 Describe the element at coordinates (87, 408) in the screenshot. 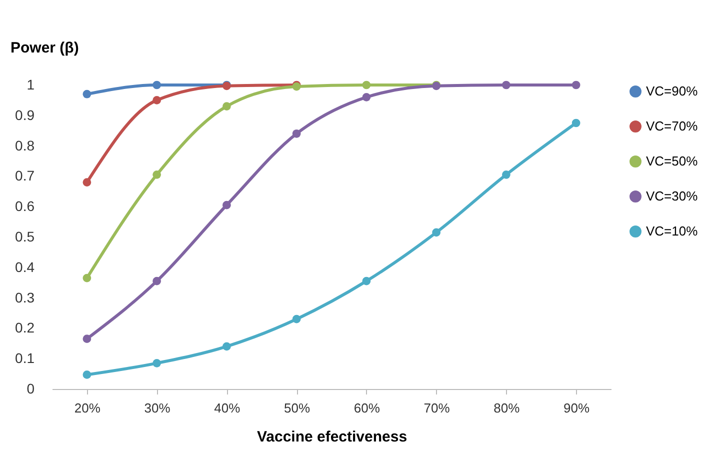

I see `x-tick-label: 20%` at that location.